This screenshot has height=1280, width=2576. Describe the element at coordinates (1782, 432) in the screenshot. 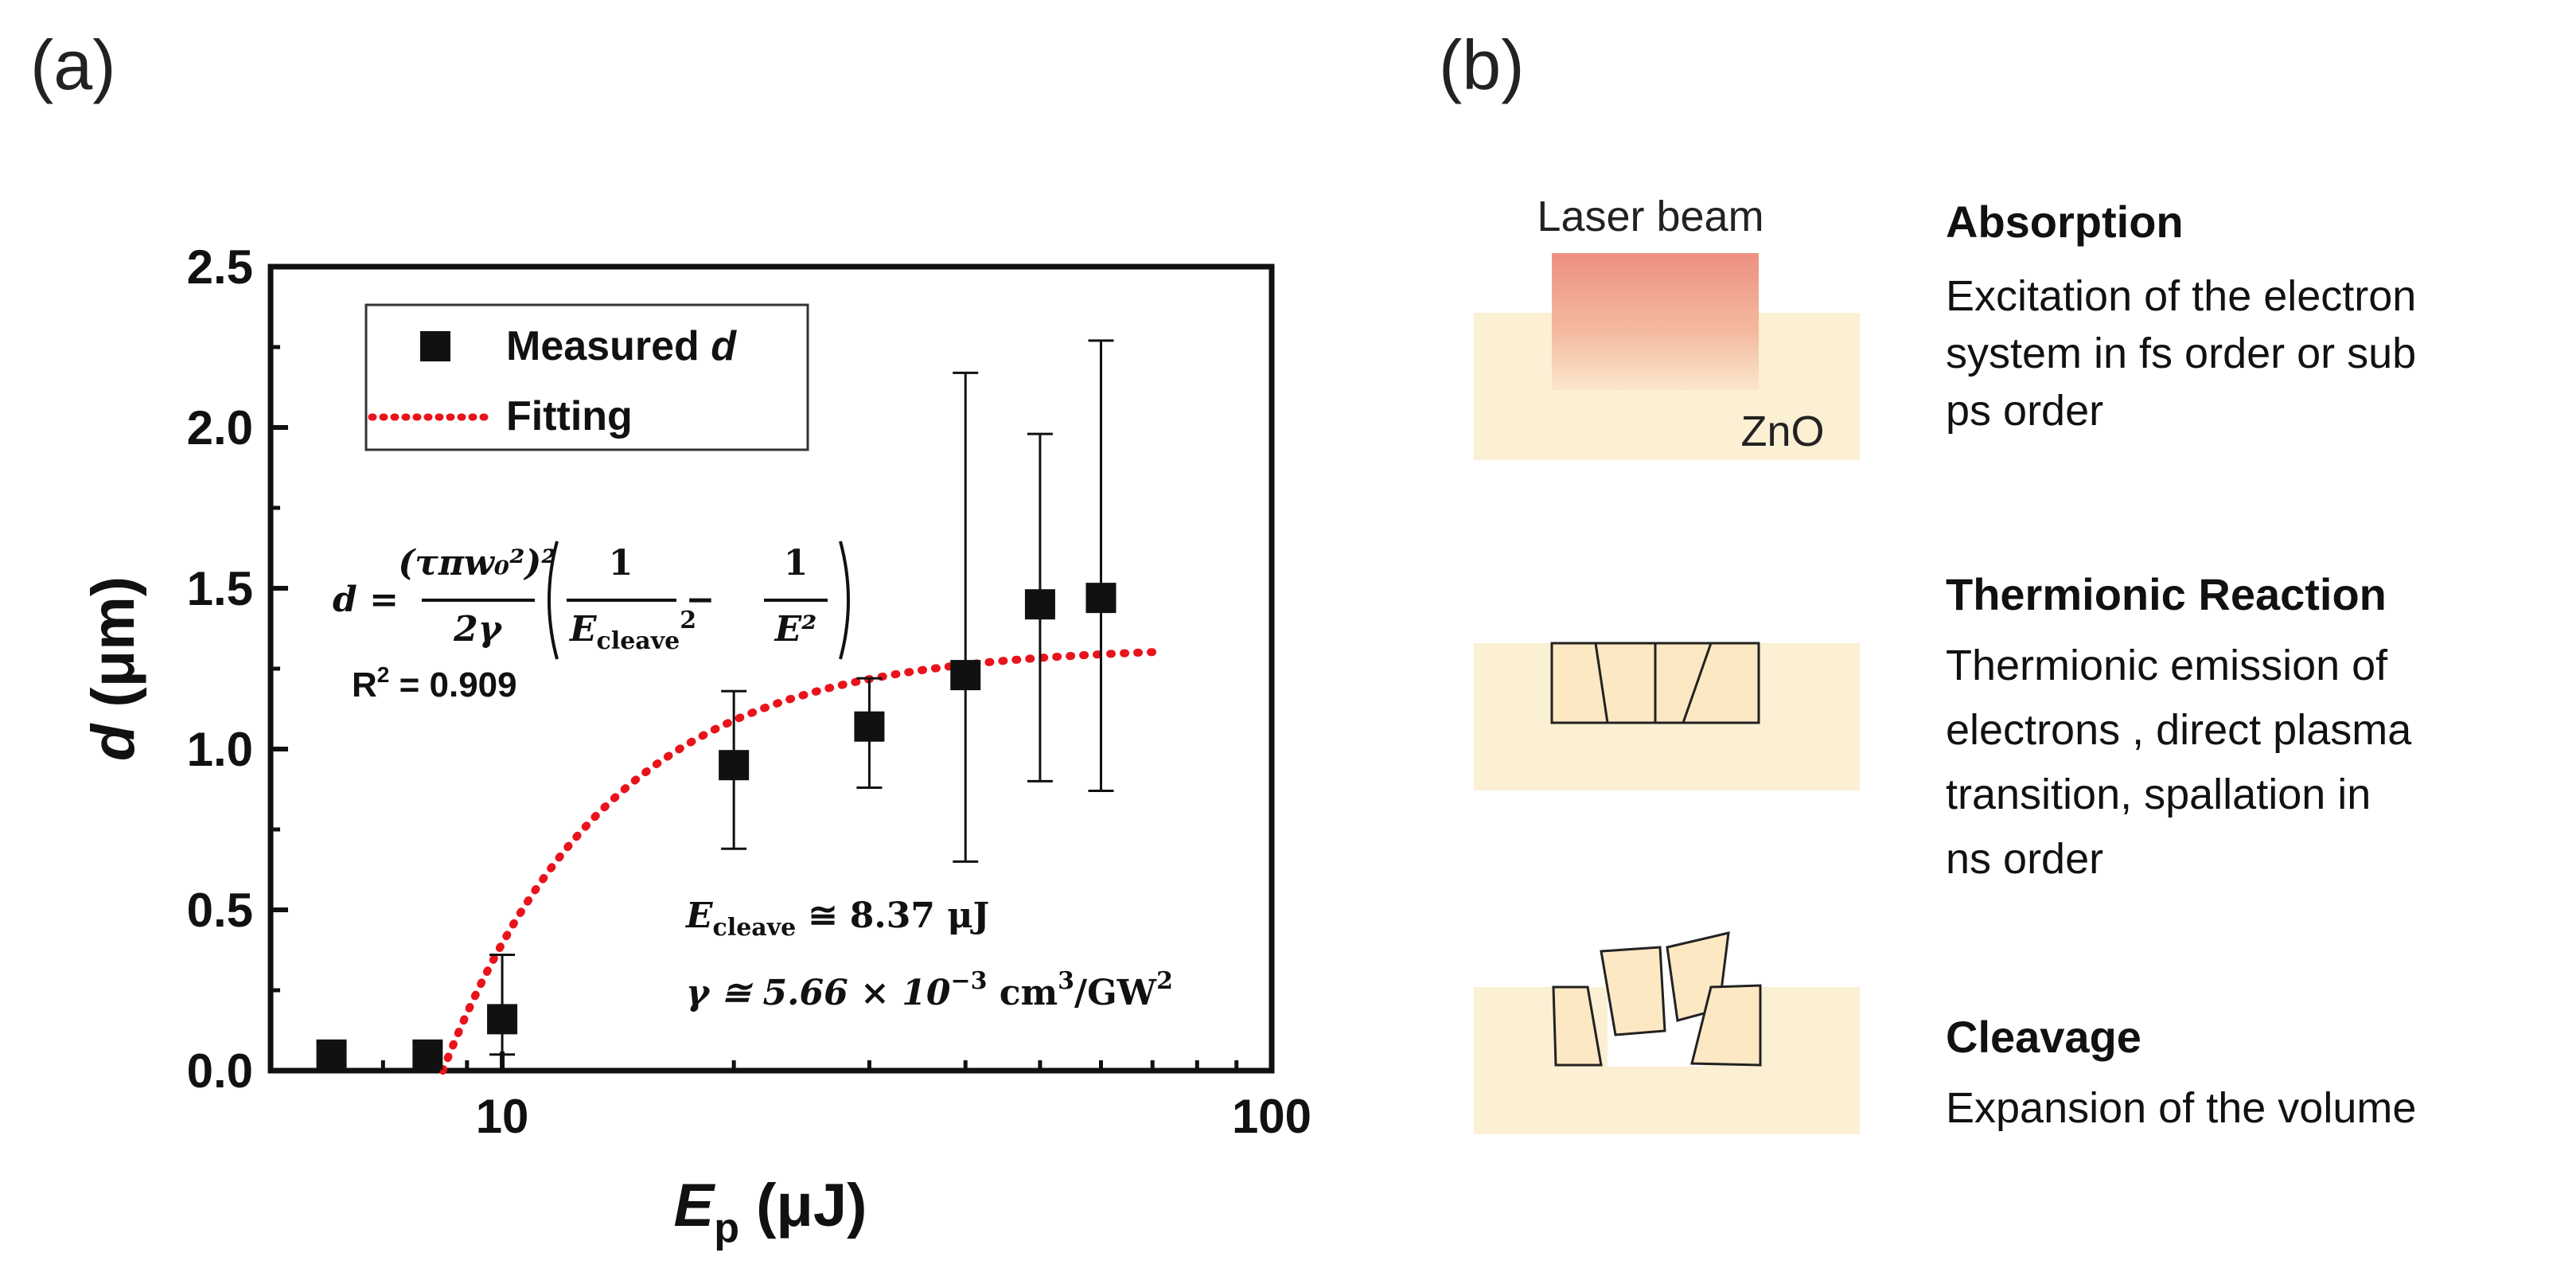

I see `zno-label: ZnO` at that location.